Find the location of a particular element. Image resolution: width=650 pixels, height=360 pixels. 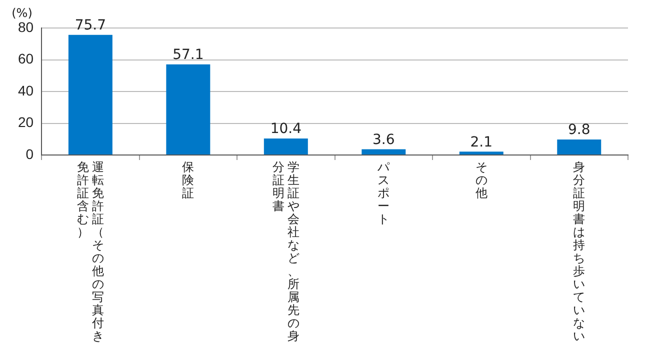

y-axis-title: (%) is located at coordinates (22, 13).